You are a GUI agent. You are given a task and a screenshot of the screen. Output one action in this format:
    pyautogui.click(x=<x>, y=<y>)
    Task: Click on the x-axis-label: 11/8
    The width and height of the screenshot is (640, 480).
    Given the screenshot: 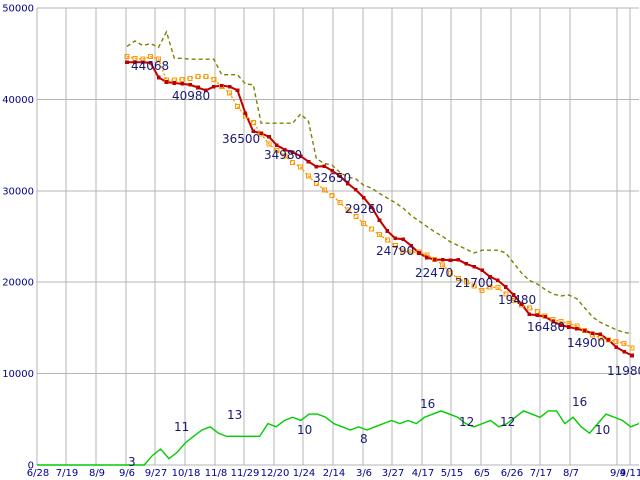 What is the action you would take?
    pyautogui.click(x=216, y=473)
    